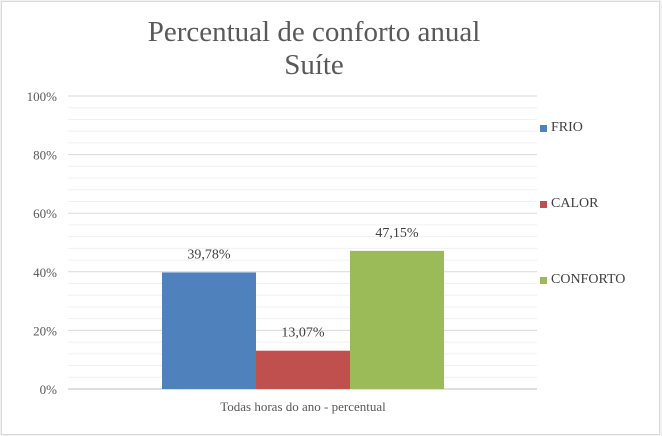 This screenshot has width=662, height=436. What do you see at coordinates (575, 203) in the screenshot?
I see `legend-label-calor: CALOR` at bounding box center [575, 203].